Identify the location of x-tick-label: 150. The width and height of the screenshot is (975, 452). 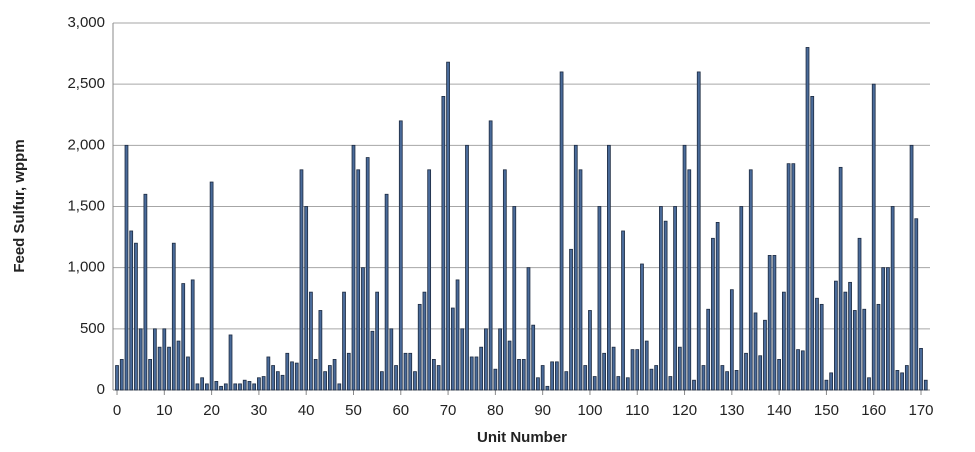
(826, 410).